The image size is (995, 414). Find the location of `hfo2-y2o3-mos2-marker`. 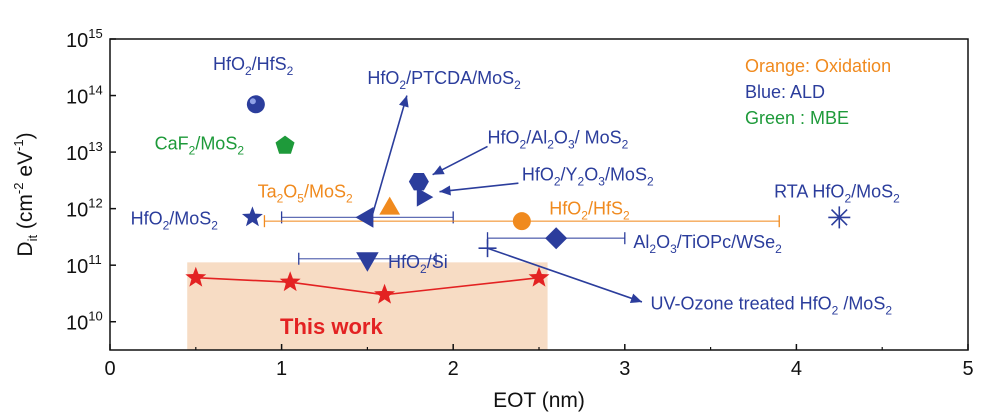

hfo2-y2o3-mos2-marker is located at coordinates (425, 197).